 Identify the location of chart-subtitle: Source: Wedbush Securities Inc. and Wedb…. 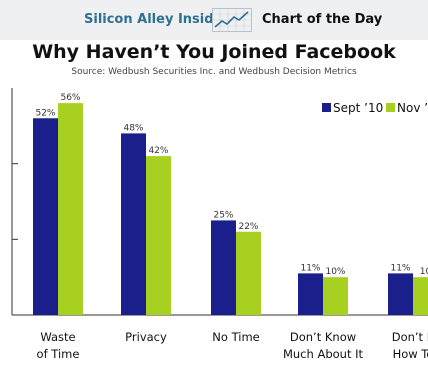
(214, 72).